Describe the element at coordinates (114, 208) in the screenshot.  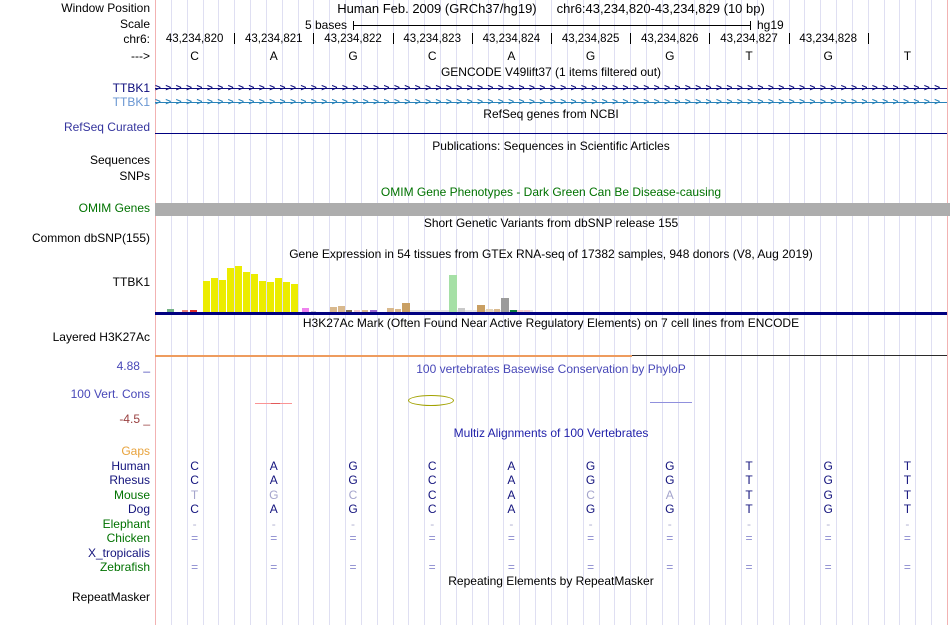
I see `omim-genes-label: OMIM Genes` at that location.